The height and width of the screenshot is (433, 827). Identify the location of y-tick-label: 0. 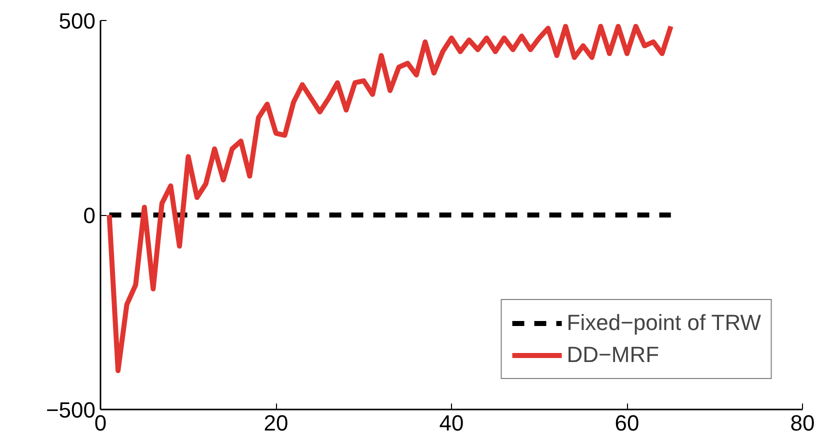
(89, 215).